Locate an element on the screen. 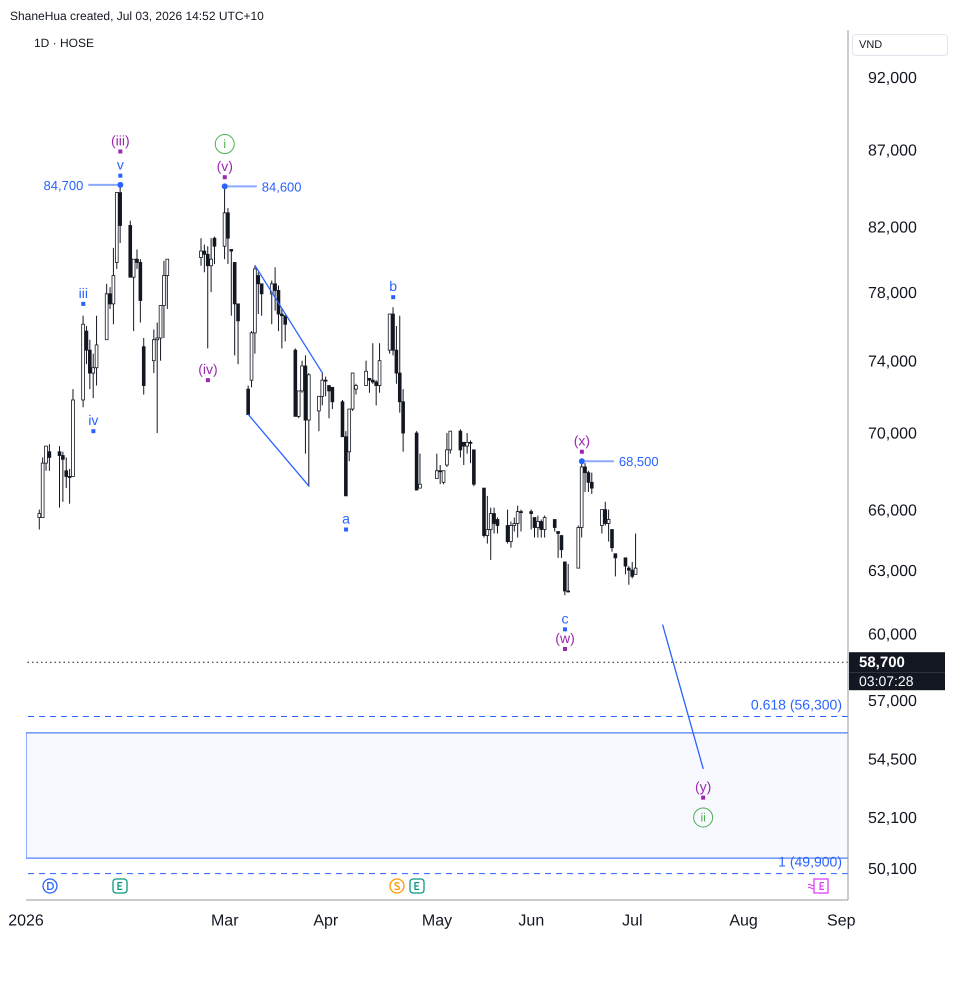  data-label: (y) is located at coordinates (703, 786).